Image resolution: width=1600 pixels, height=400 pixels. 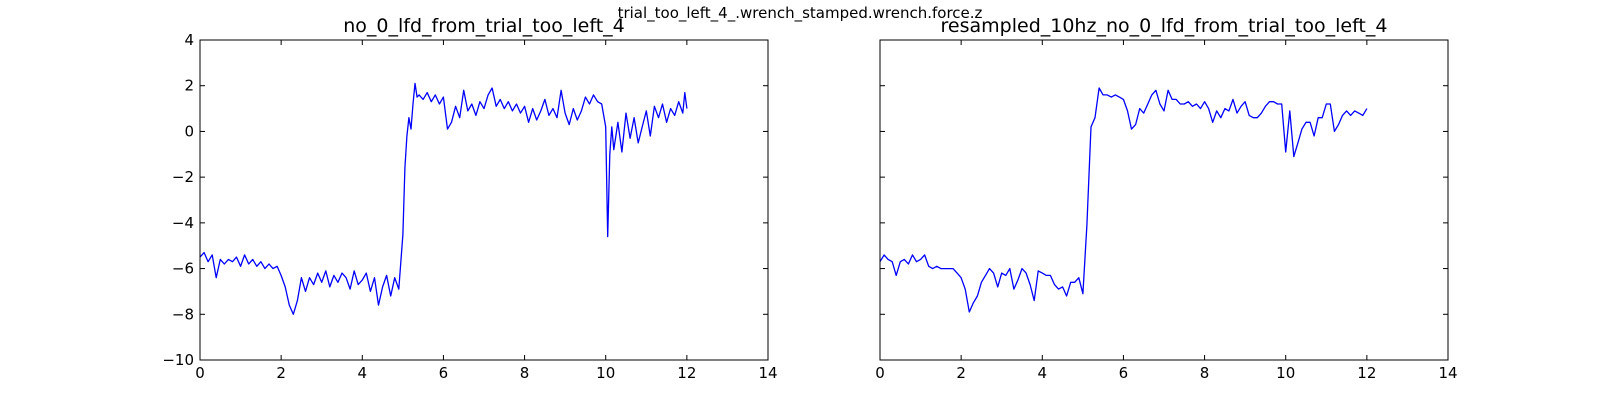 What do you see at coordinates (189, 40) in the screenshot?
I see `y-tick-label: 4` at bounding box center [189, 40].